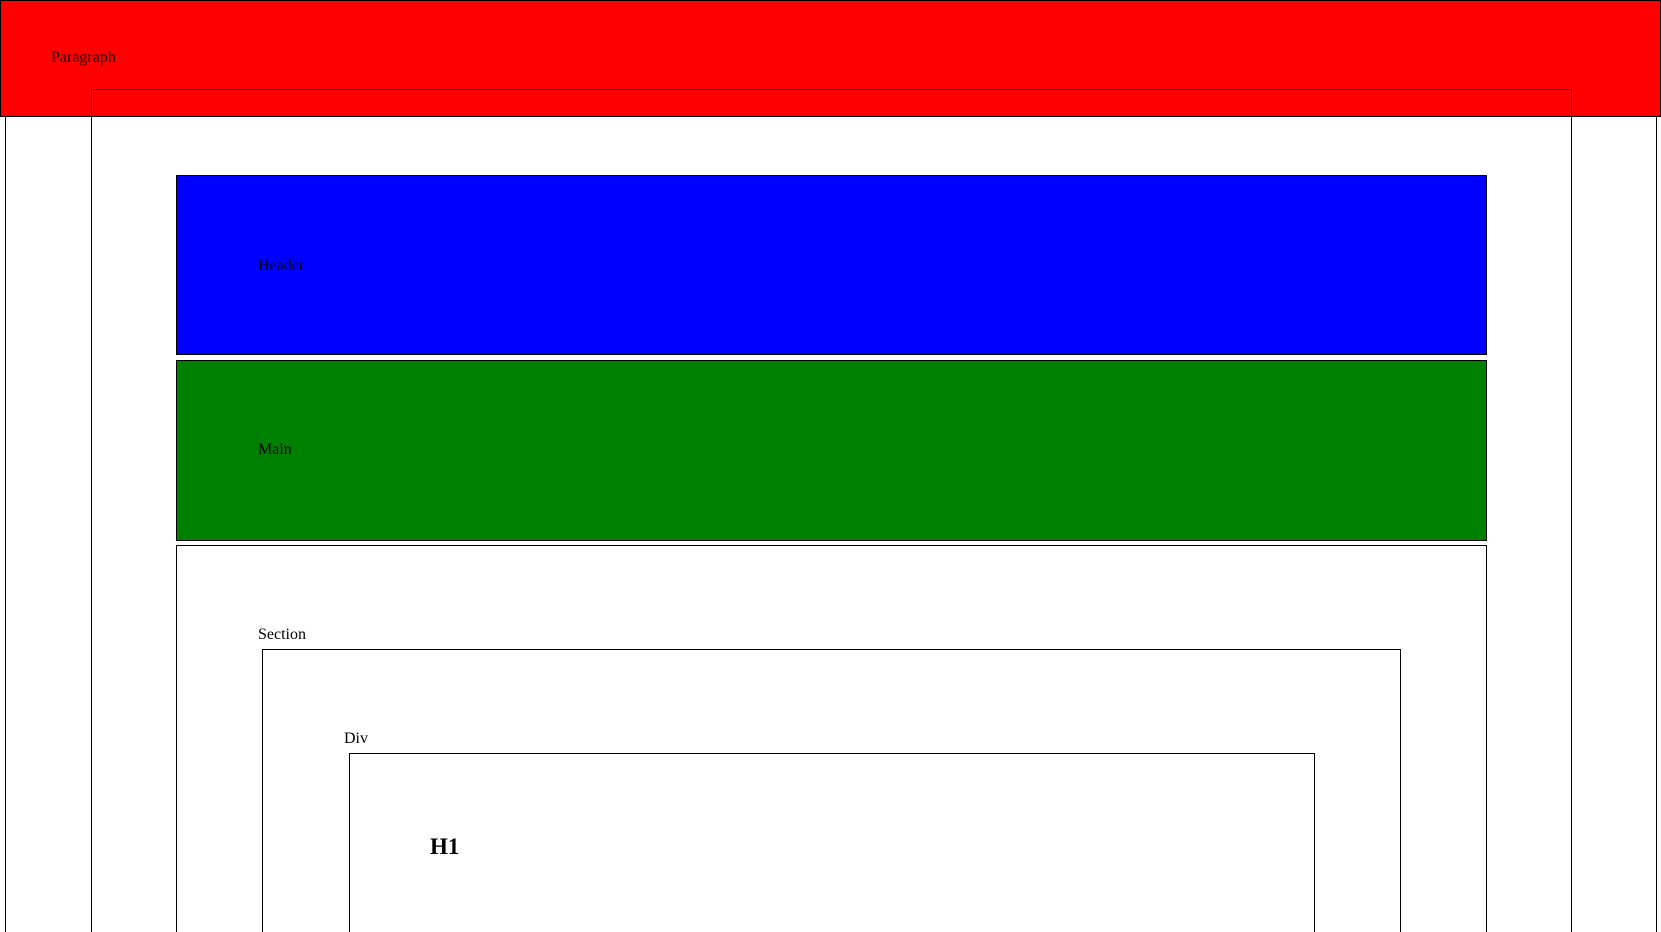 This screenshot has height=932, width=1661. I want to click on section-label: Section, so click(282, 634).